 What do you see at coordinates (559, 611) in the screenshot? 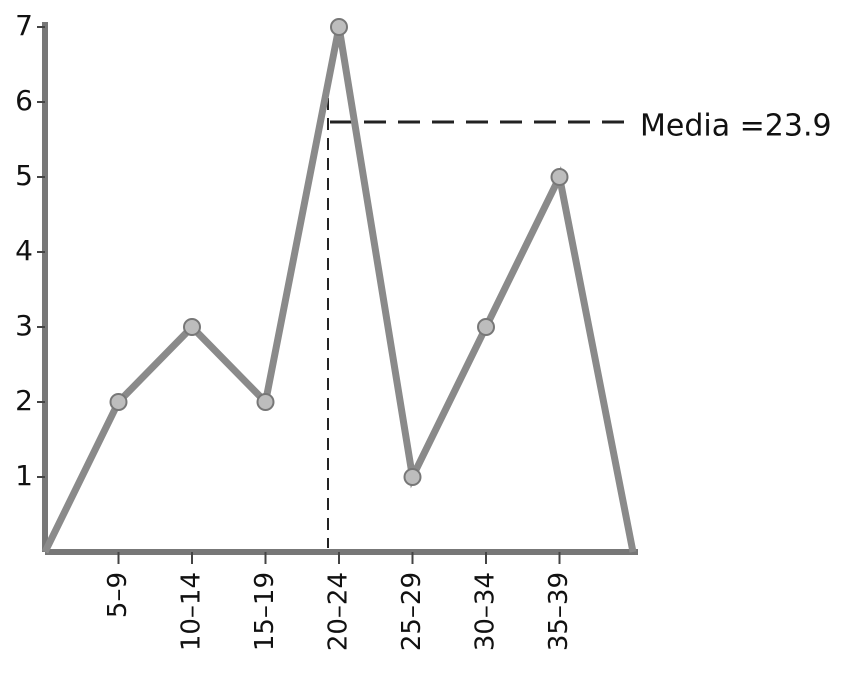
I see `x-tick-label: 35–39` at bounding box center [559, 611].